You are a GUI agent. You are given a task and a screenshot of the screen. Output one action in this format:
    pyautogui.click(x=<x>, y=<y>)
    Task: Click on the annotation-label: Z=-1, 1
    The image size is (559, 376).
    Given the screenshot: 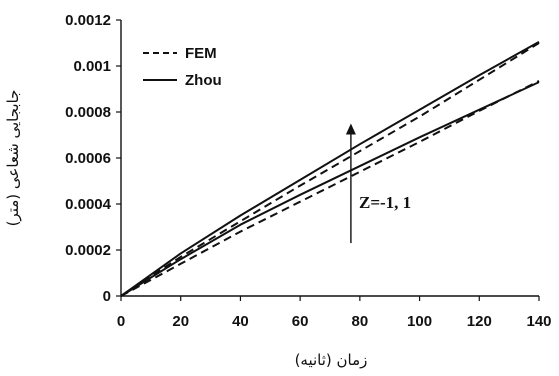 What is the action you would take?
    pyautogui.click(x=385, y=202)
    